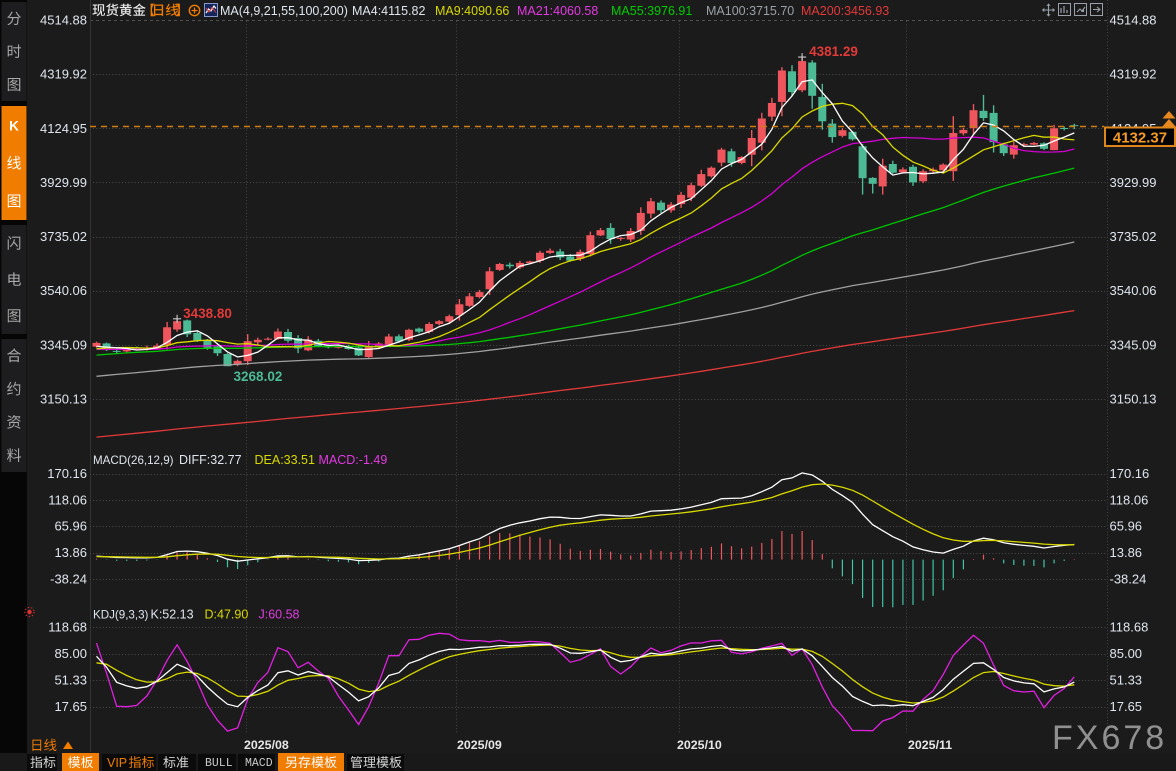 The image size is (1176, 771). Describe the element at coordinates (266, 745) in the screenshot. I see `svg-text: 2025/08` at that location.